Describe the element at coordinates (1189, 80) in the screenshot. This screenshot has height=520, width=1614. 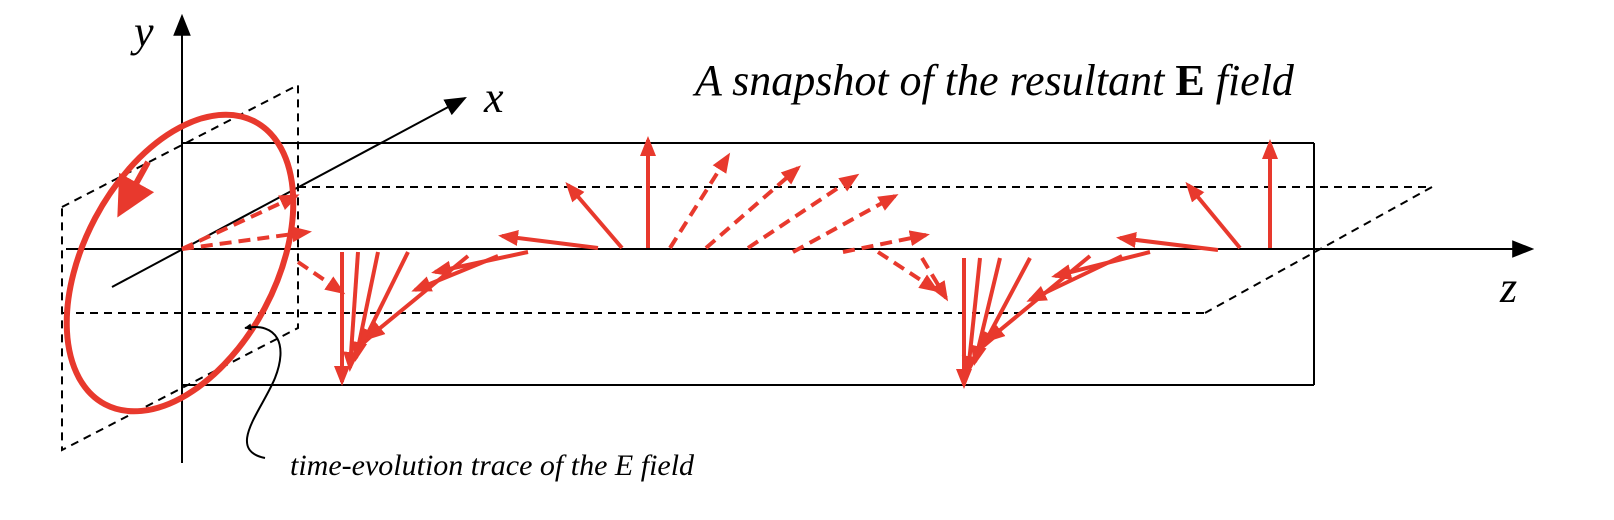
I see `title-bold-e: E` at that location.